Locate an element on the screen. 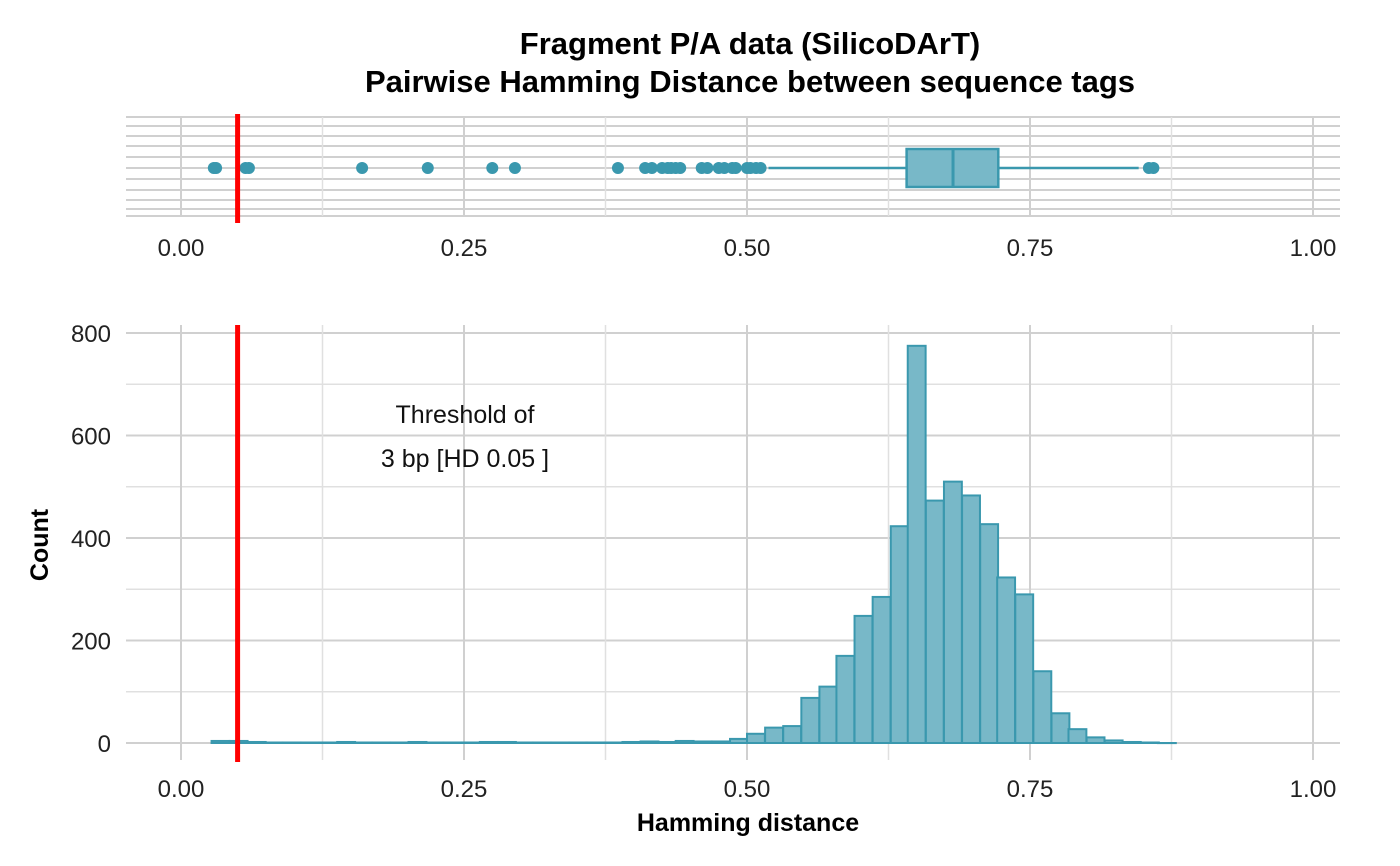 The width and height of the screenshot is (1400, 866). x-axis-title: Hamming distance is located at coordinates (748, 823).